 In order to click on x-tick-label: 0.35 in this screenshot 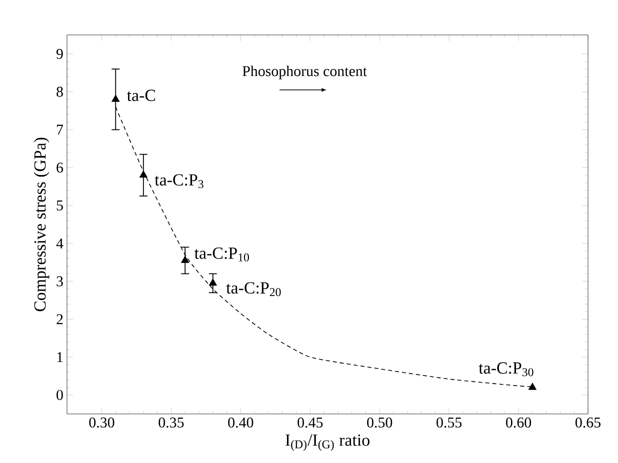, I will do `click(171, 422)`.